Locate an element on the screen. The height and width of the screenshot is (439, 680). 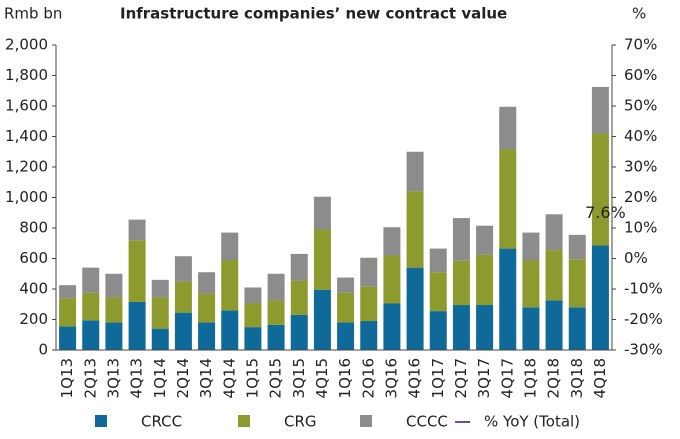
y2-tick-label: 40% is located at coordinates (640, 136).